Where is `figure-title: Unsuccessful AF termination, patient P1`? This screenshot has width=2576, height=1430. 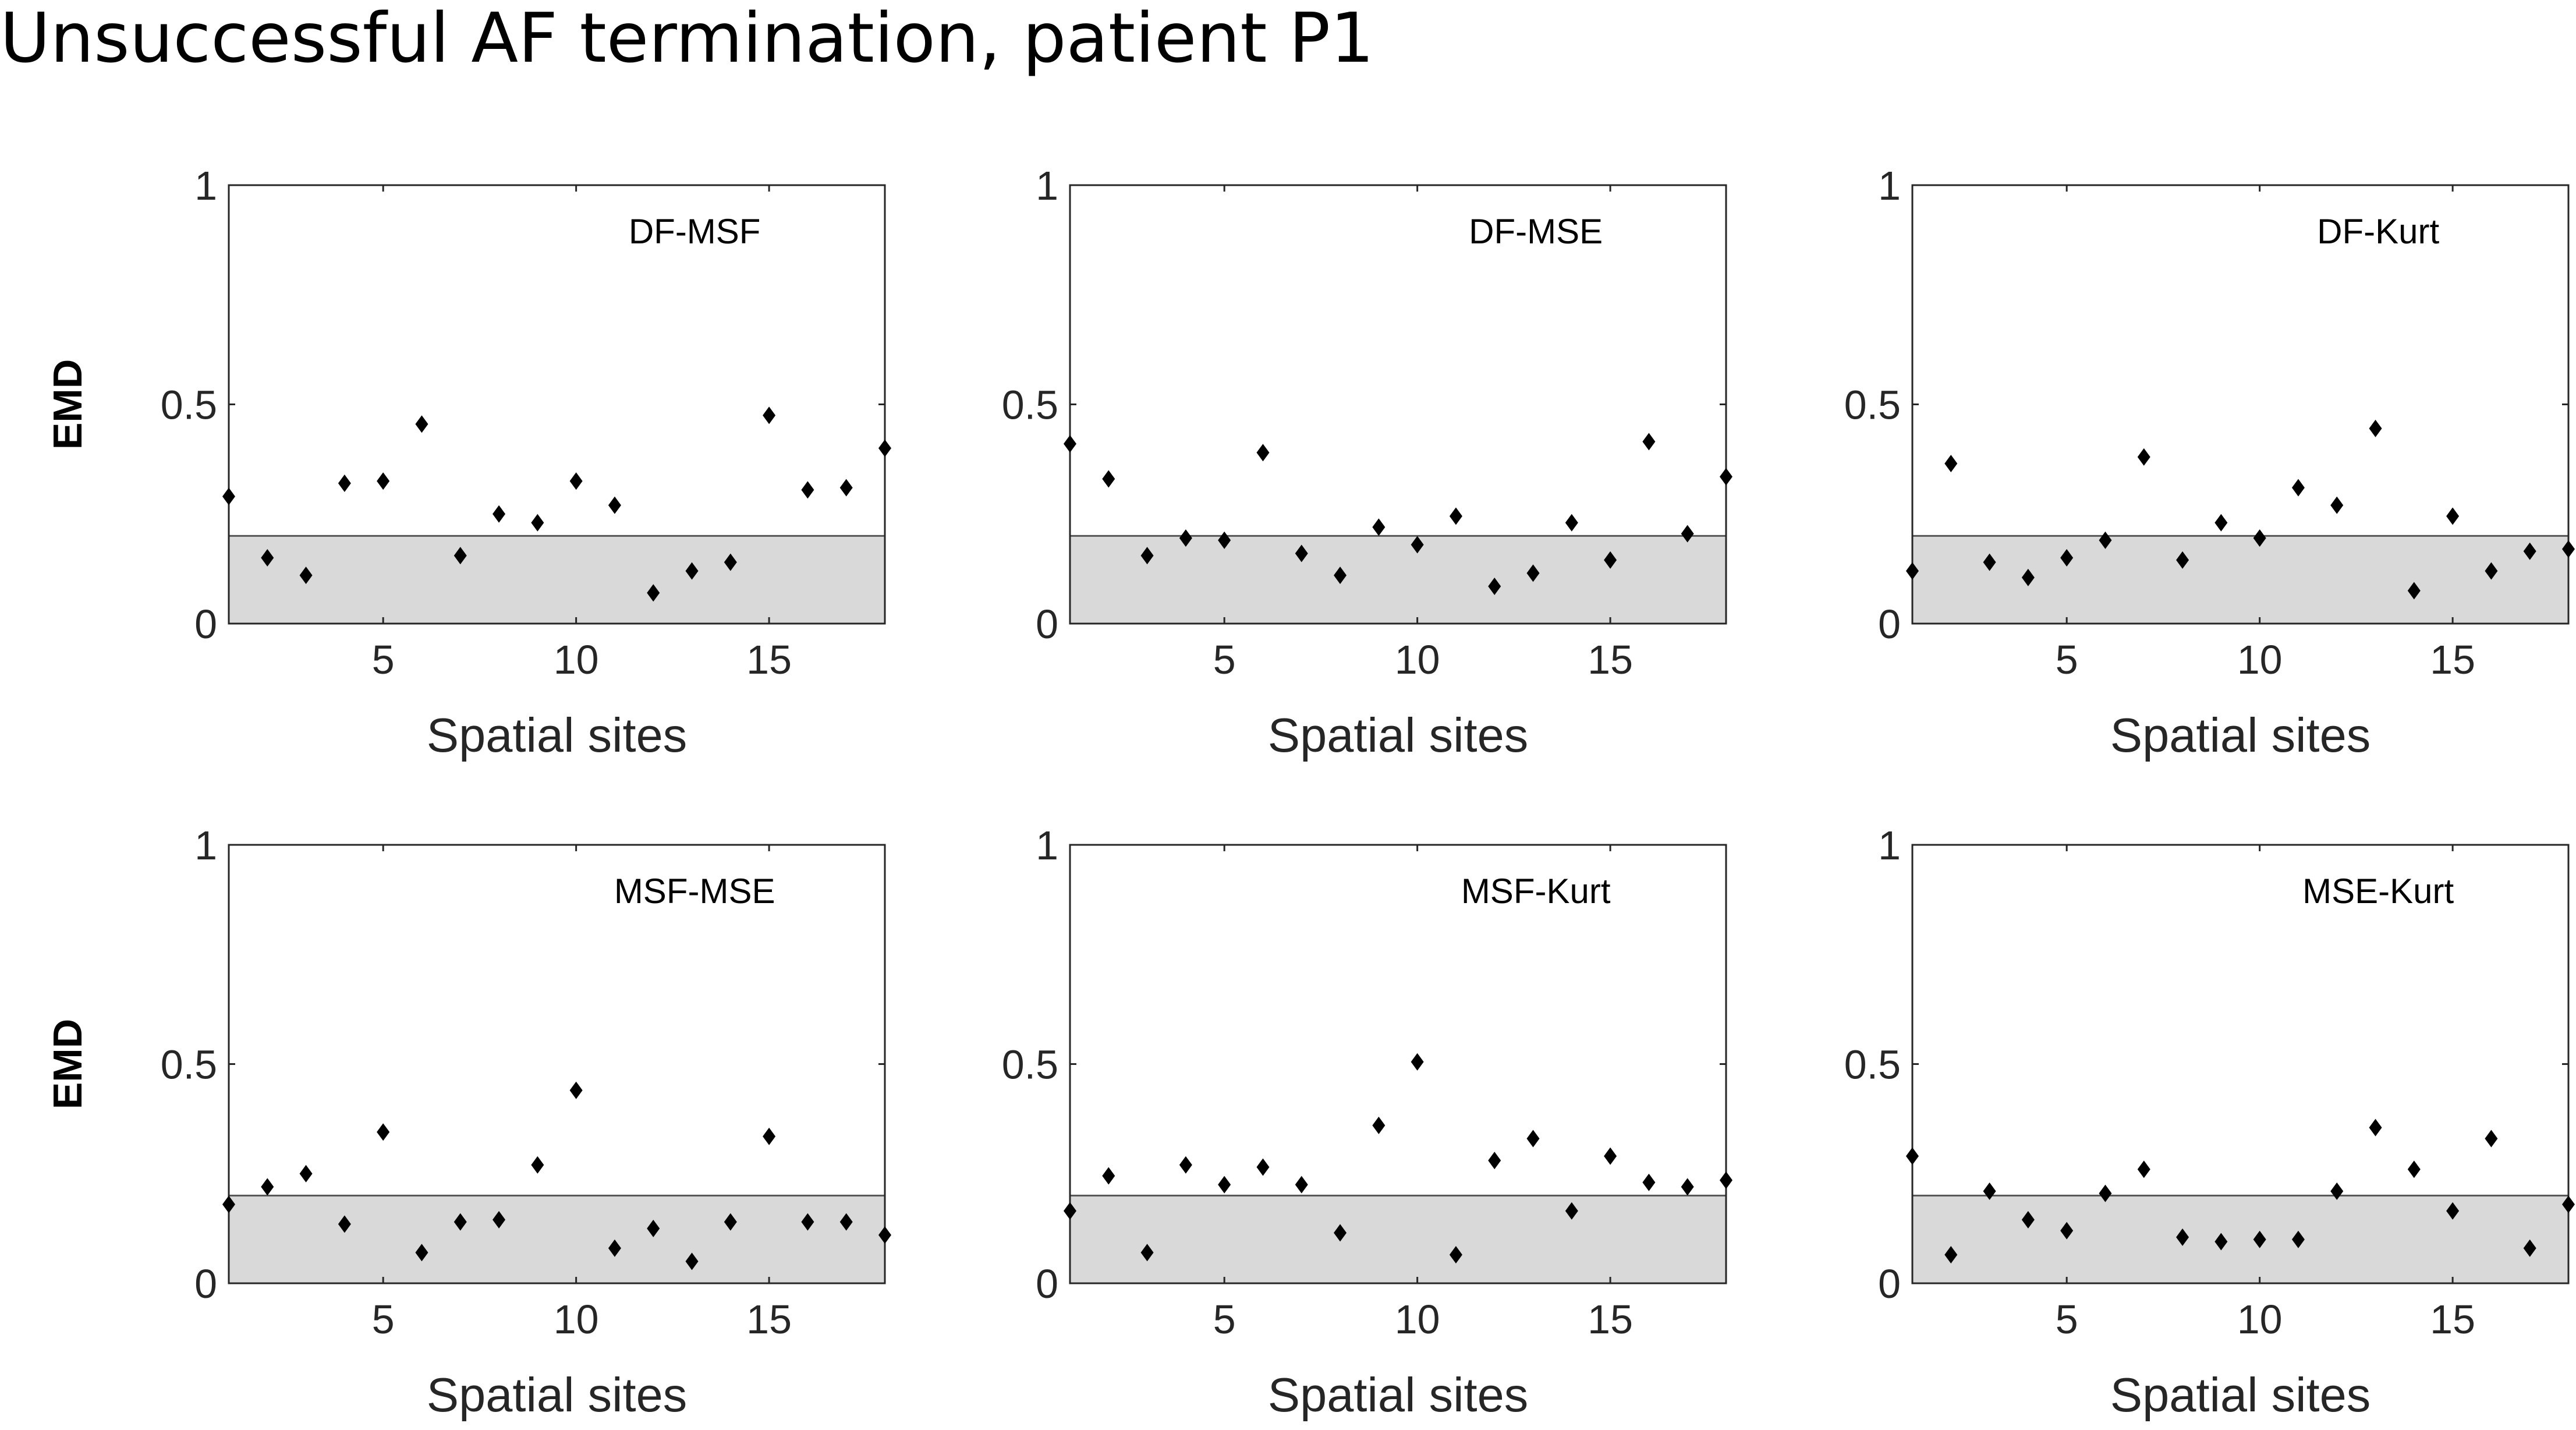
figure-title: Unsuccessful AF termination, patient P1 is located at coordinates (687, 39).